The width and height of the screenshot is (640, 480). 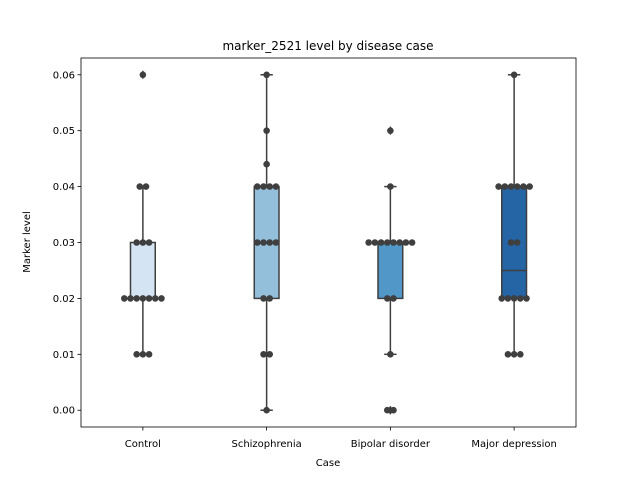 I want to click on x-tick-label: Schizophrenia, so click(x=266, y=444).